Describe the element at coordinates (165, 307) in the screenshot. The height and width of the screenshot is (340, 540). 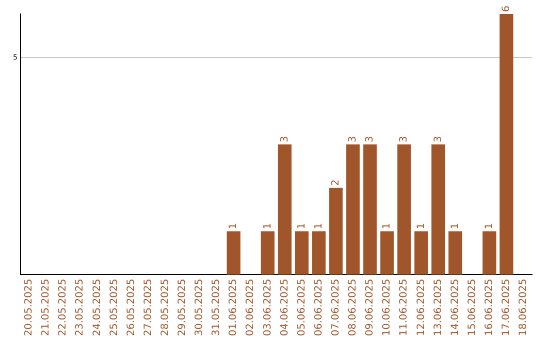
I see `x-tick-label: 28.05.2025` at that location.